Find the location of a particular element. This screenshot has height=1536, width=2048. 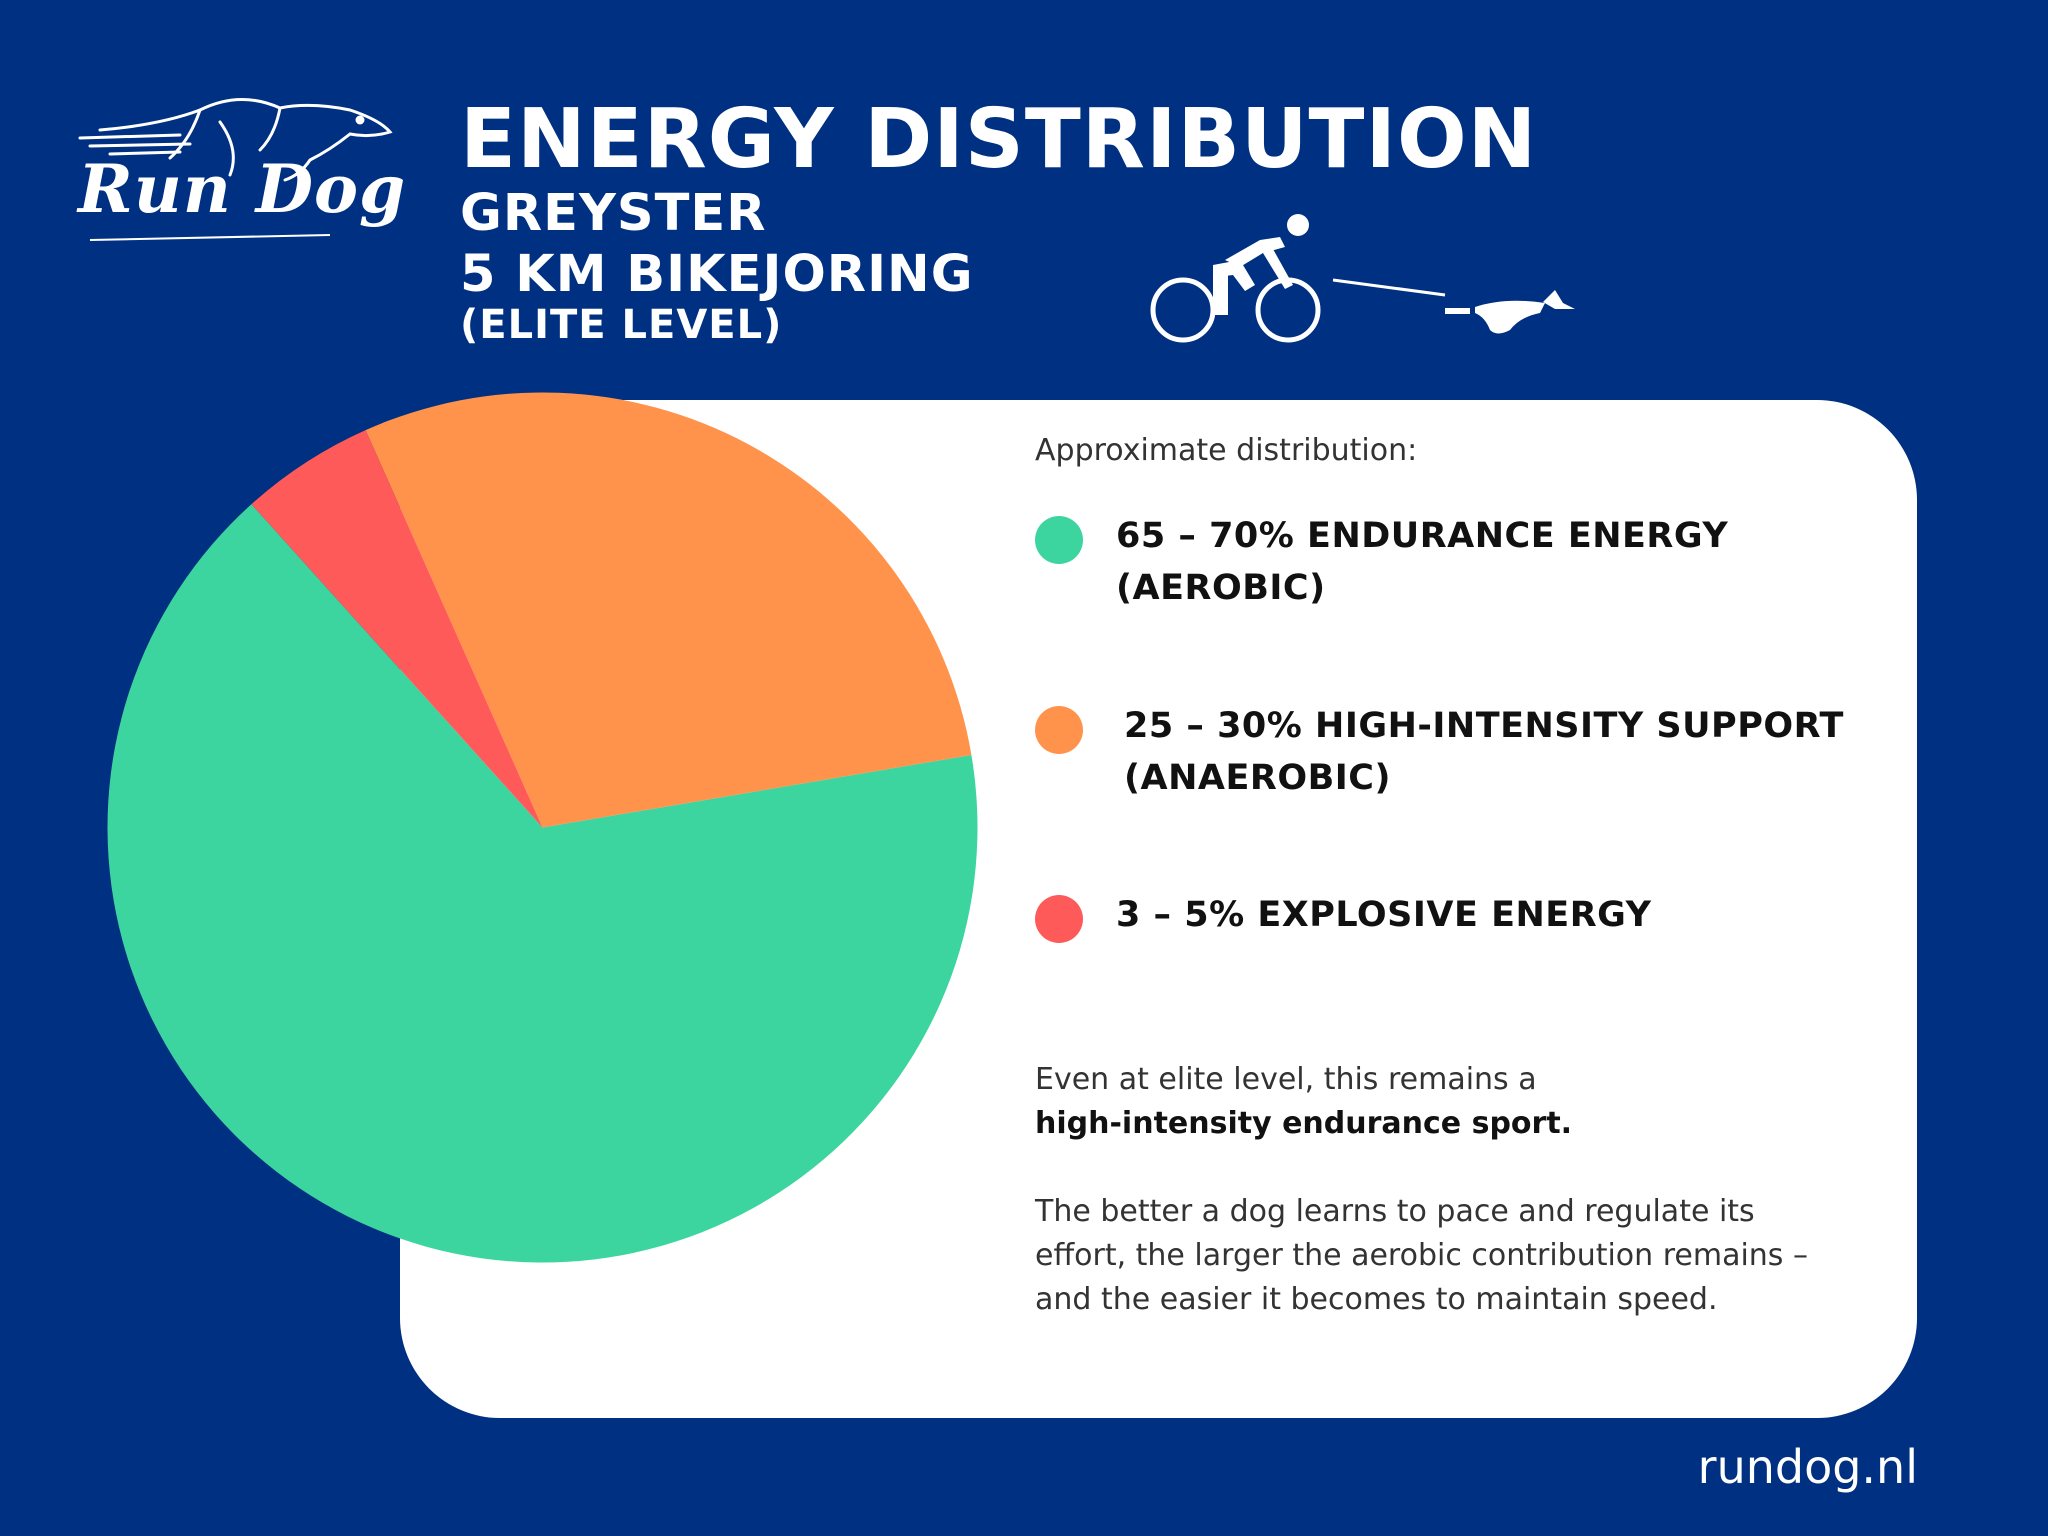

running-dog-icon is located at coordinates (235, 169).